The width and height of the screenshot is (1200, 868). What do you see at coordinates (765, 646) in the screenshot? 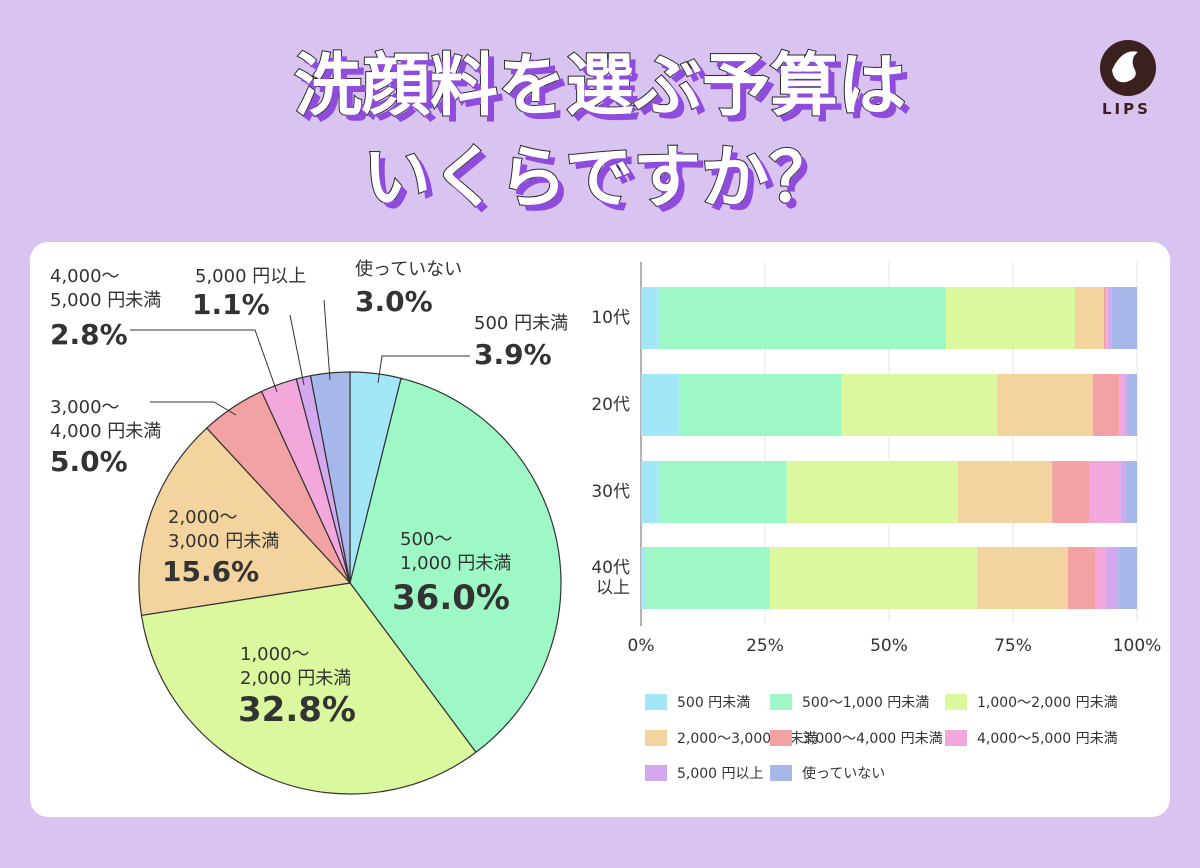
I see `x-tick-label: 25%` at bounding box center [765, 646].